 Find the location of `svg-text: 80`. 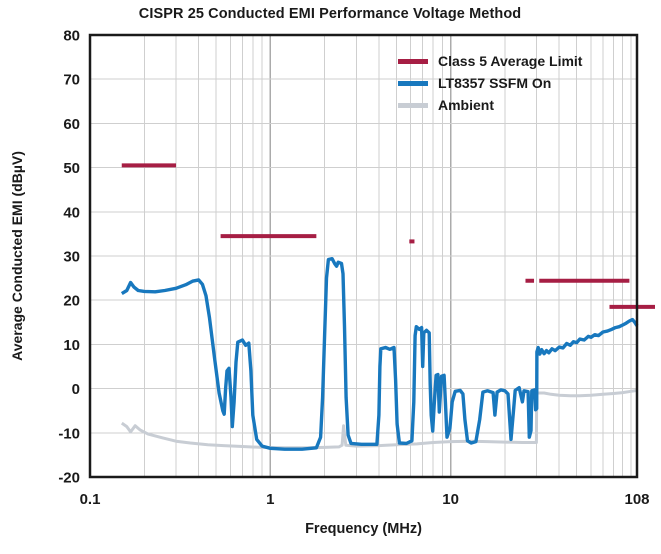

svg-text: 80 is located at coordinates (71, 36).